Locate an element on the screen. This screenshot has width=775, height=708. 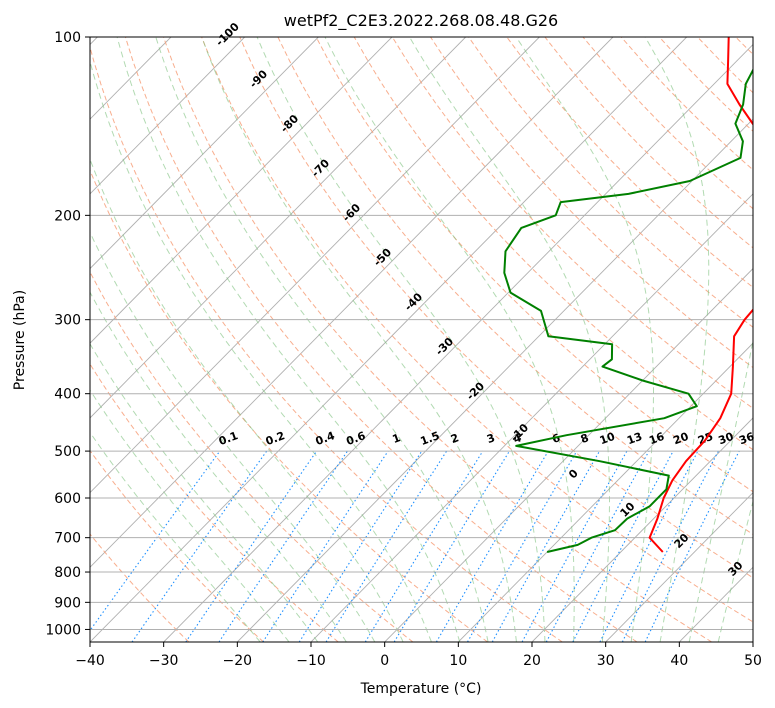
mixing-ratio-label: 8 is located at coordinates (585, 438).